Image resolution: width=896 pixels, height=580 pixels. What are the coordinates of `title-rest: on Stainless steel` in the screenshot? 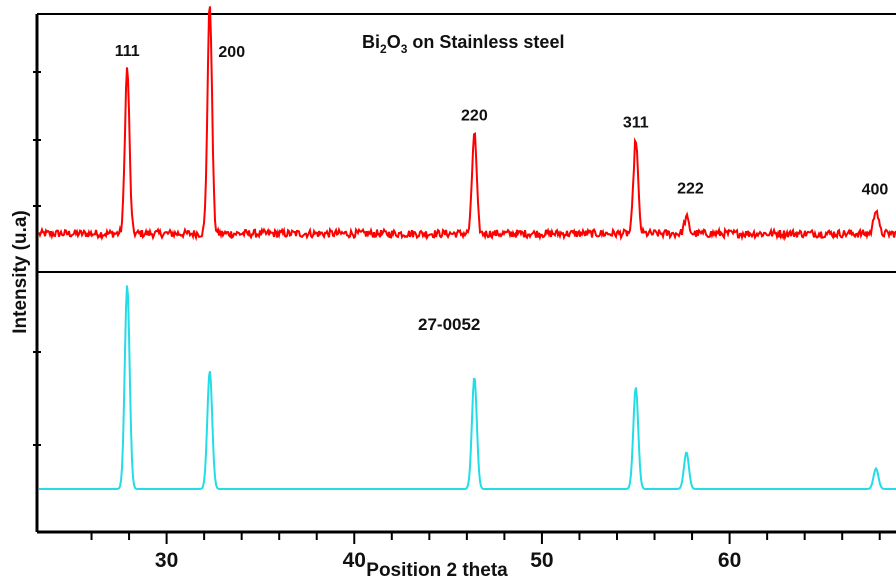 It's located at (485, 42).